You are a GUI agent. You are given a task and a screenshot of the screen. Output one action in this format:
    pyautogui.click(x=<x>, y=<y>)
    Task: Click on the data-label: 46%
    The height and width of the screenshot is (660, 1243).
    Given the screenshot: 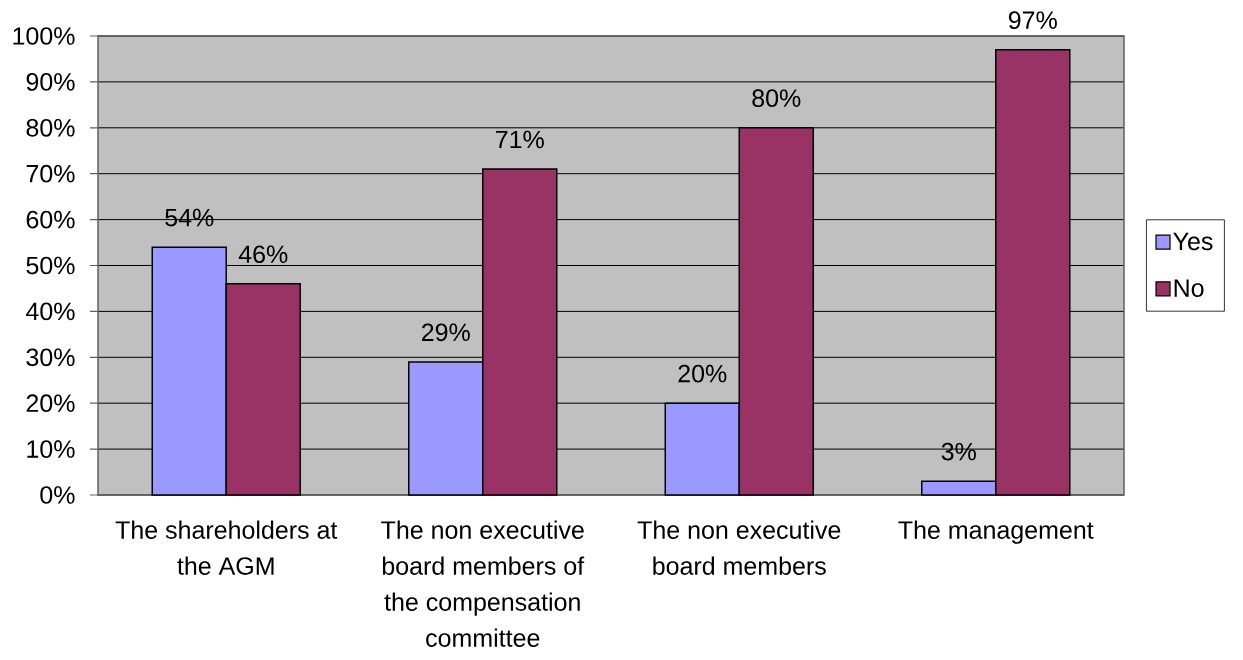 What is the action you would take?
    pyautogui.click(x=263, y=254)
    